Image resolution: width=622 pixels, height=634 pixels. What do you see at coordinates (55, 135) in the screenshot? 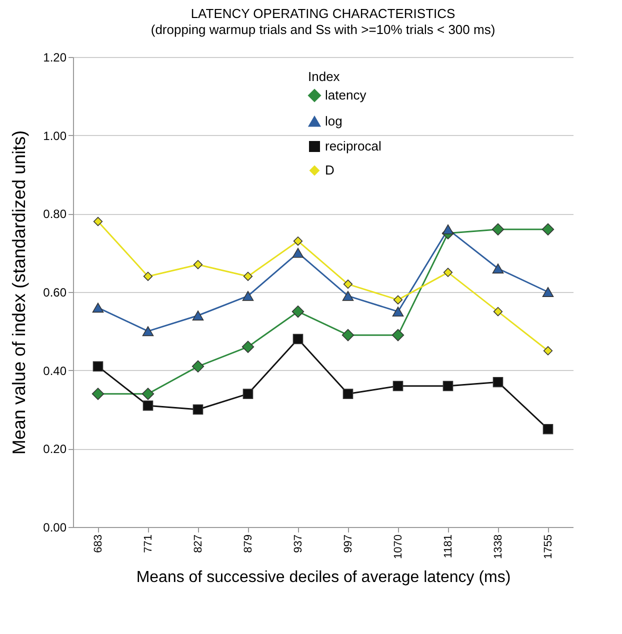
I see `y-tick-label: 1.00` at bounding box center [55, 135].